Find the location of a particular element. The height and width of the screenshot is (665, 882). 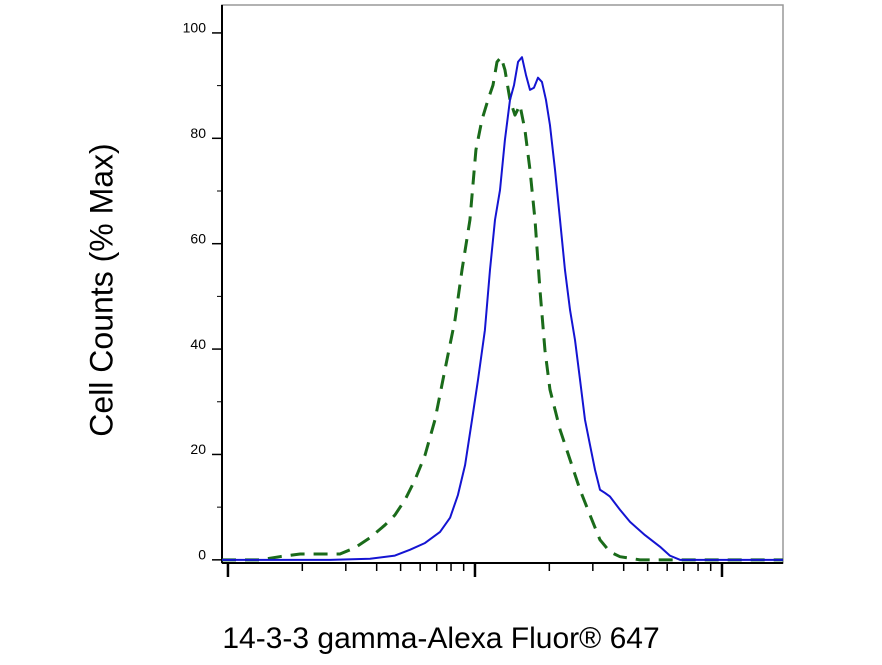

y-axis-label: Cell Counts (% Max) is located at coordinates (101, 289).